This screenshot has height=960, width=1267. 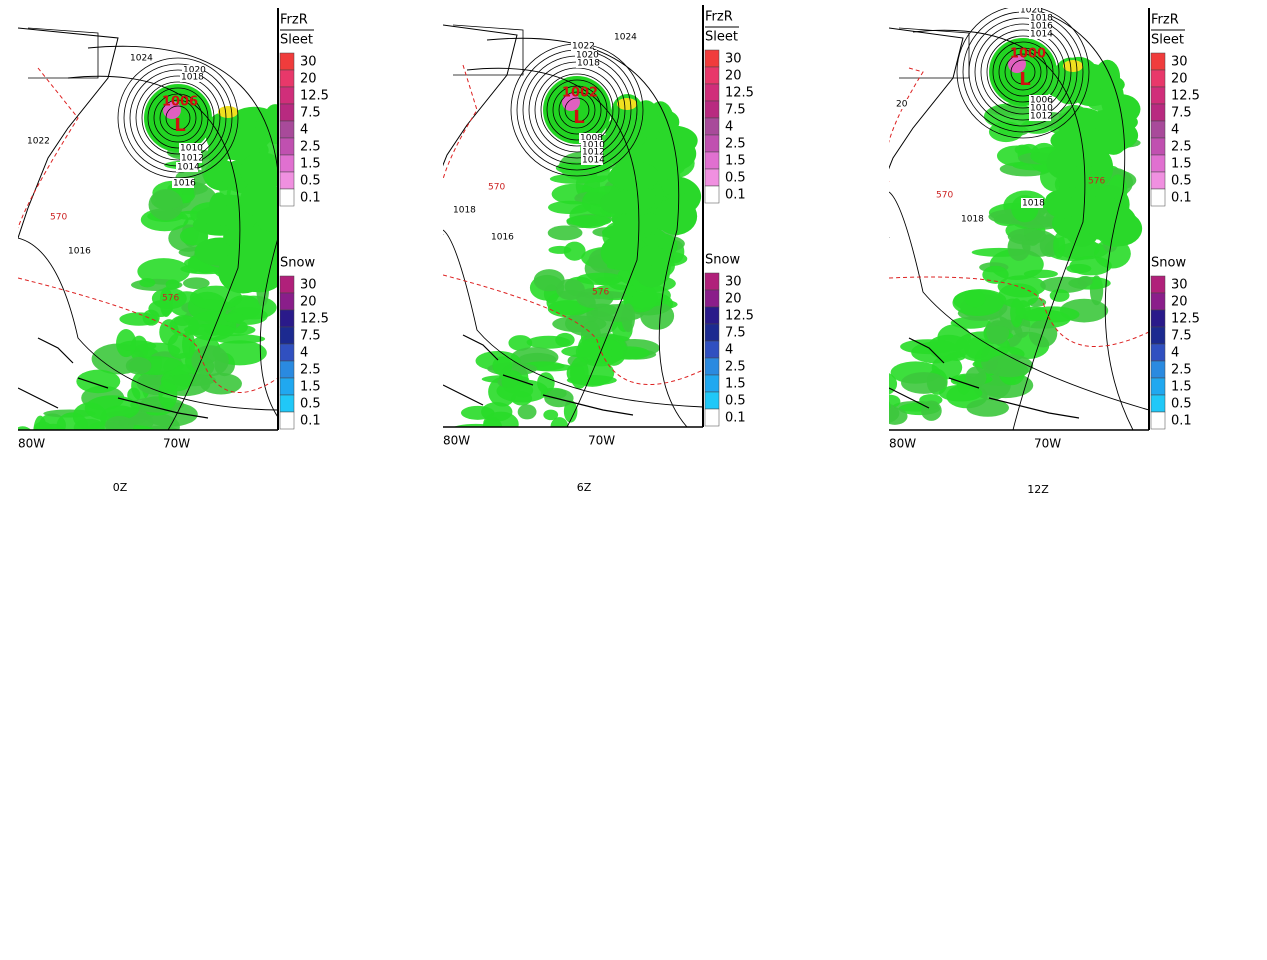 What do you see at coordinates (735, 401) in the screenshot?
I see `legend-value: 0.5` at bounding box center [735, 401].